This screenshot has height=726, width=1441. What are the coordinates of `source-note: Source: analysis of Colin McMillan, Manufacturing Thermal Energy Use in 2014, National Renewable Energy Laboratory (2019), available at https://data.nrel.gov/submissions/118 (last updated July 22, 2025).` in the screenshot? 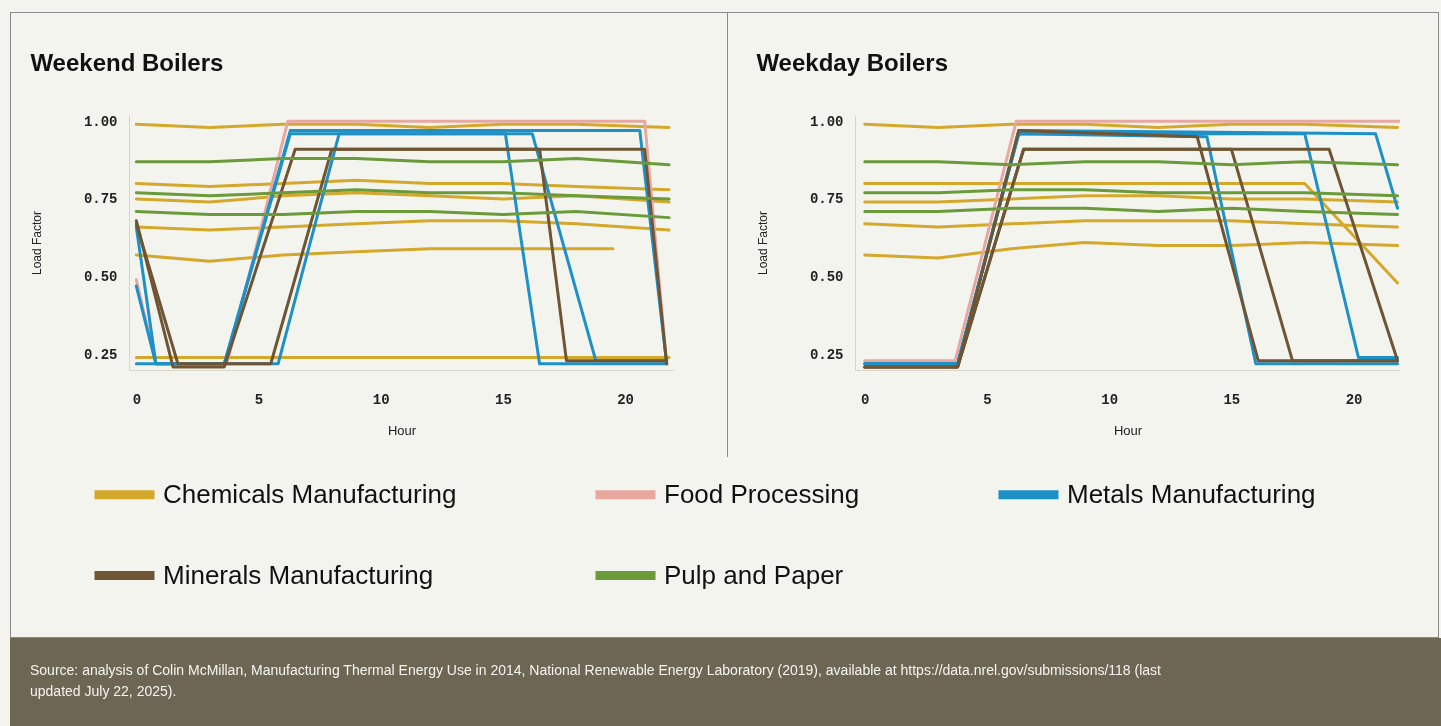 It's located at (596, 681).